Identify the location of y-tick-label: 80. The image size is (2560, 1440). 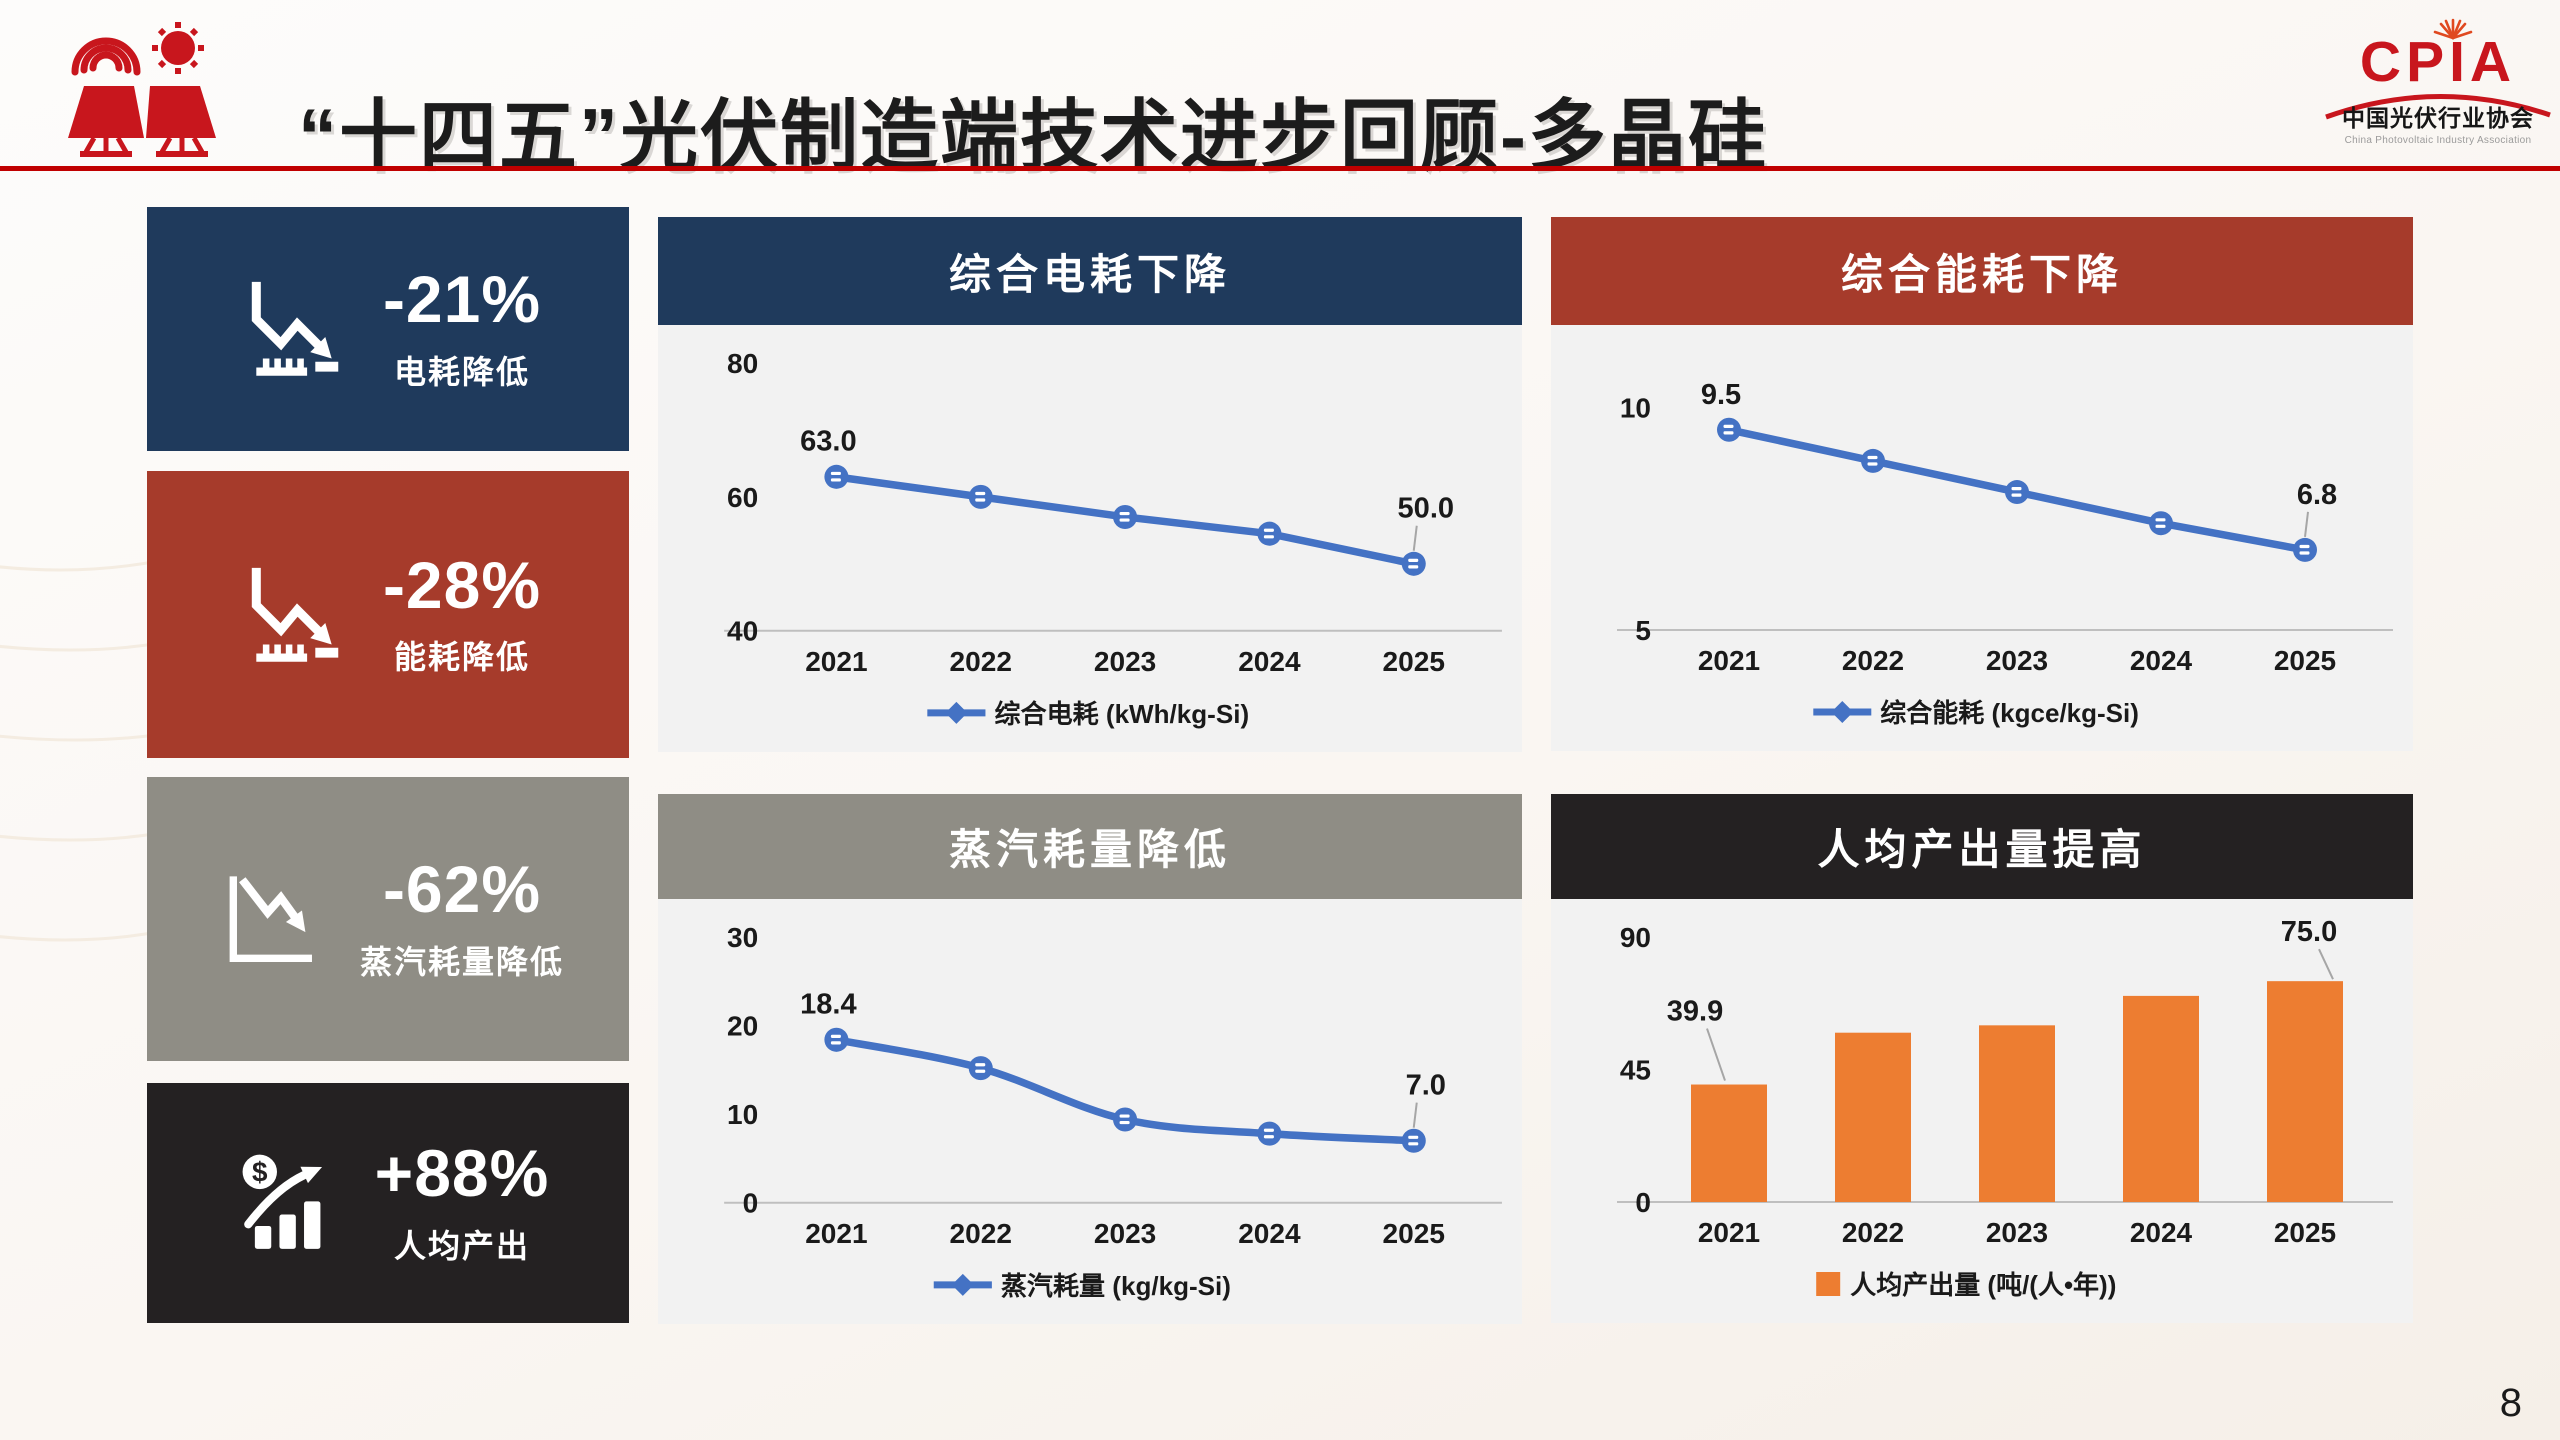
(742, 363).